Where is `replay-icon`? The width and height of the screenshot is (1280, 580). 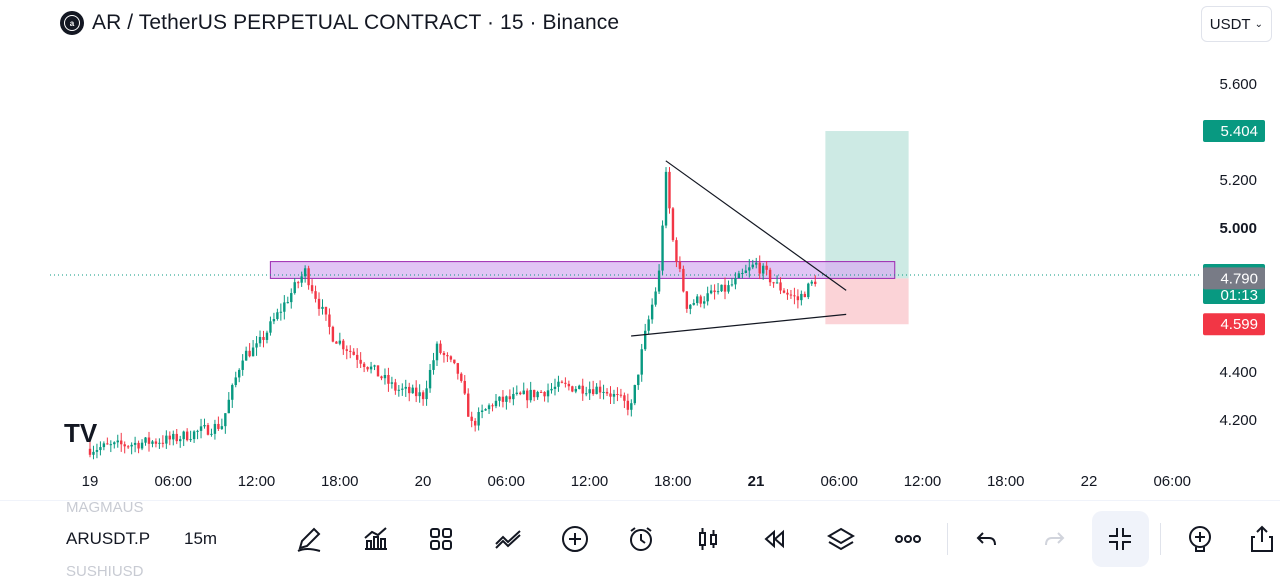
replay-icon is located at coordinates (774, 539).